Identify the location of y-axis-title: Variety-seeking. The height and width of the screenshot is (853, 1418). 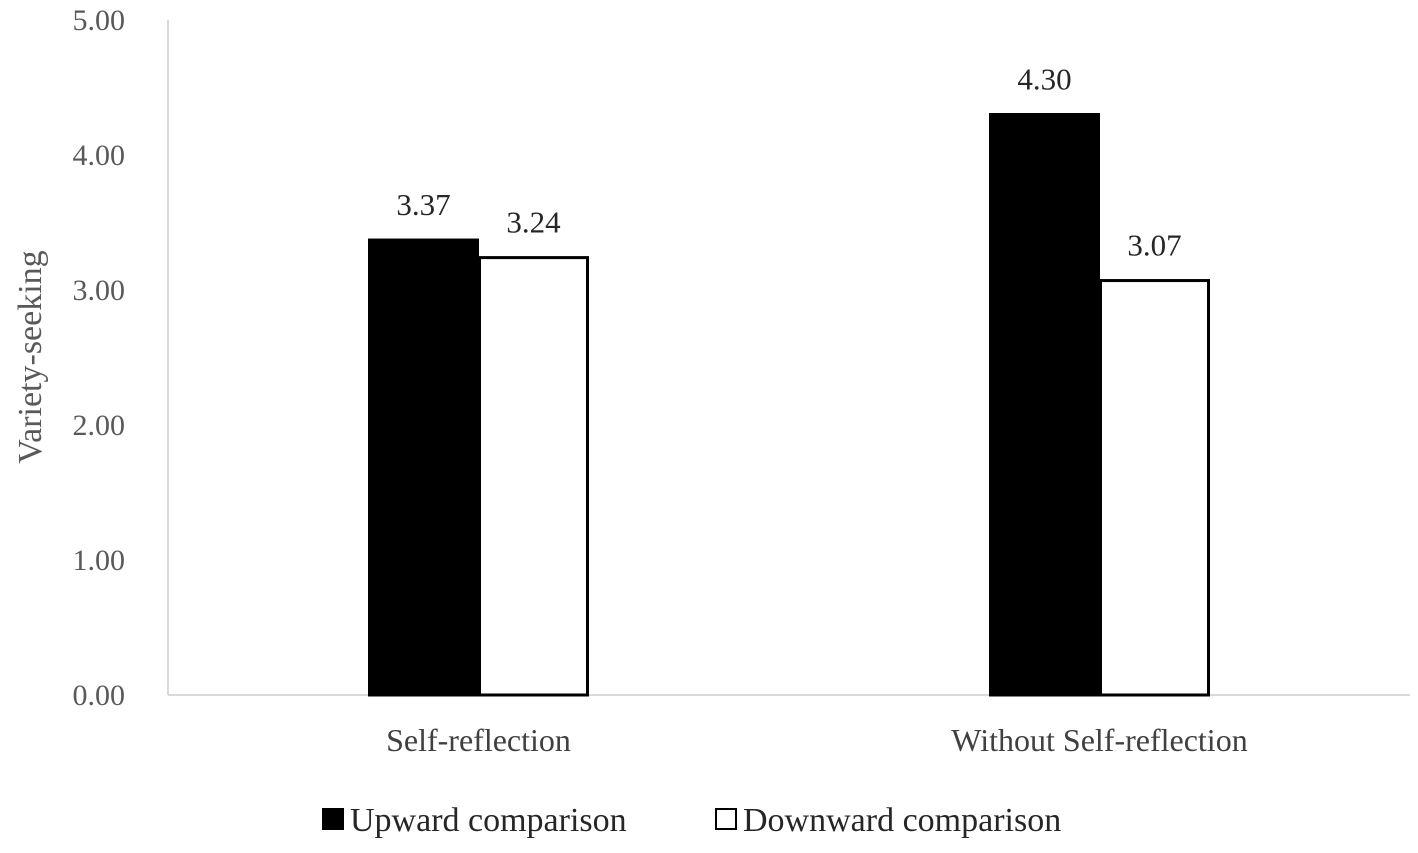
(30, 356).